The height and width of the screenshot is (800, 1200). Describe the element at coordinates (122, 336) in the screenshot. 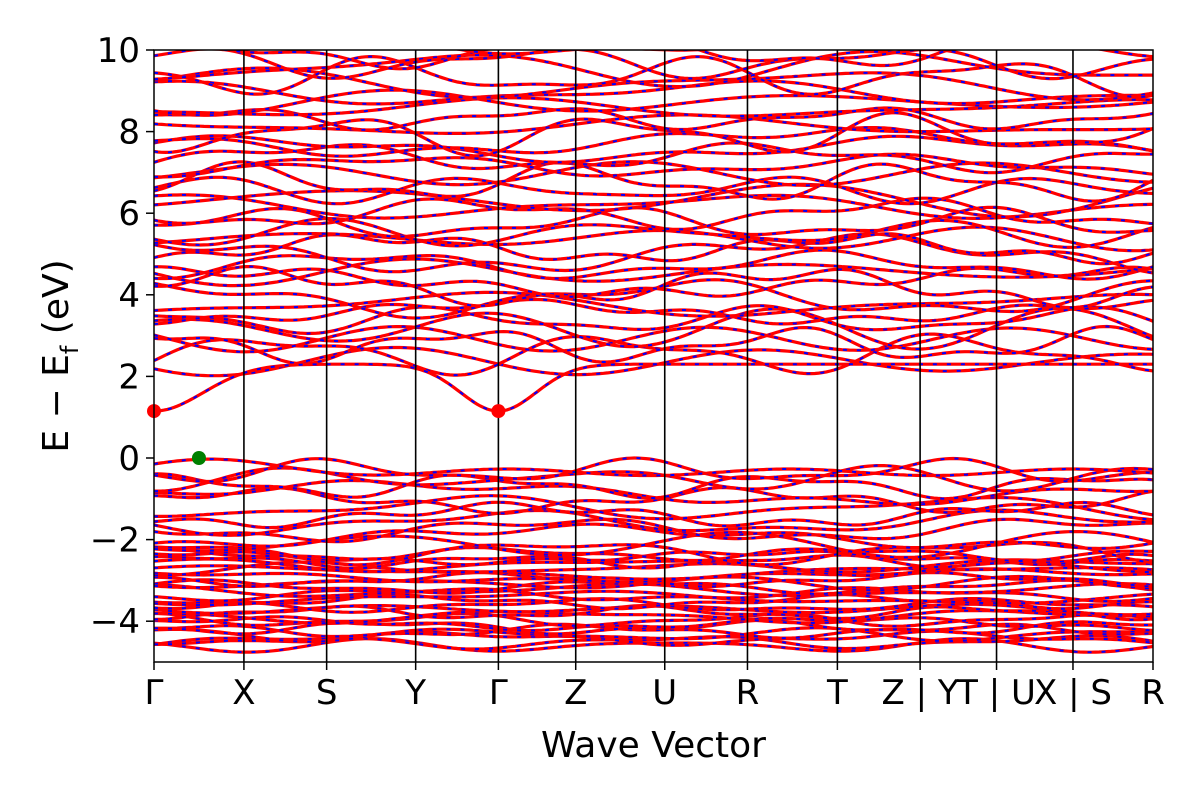

I see `y-axis-ticks: 10 8 6 4 2 0 −2 −4` at that location.